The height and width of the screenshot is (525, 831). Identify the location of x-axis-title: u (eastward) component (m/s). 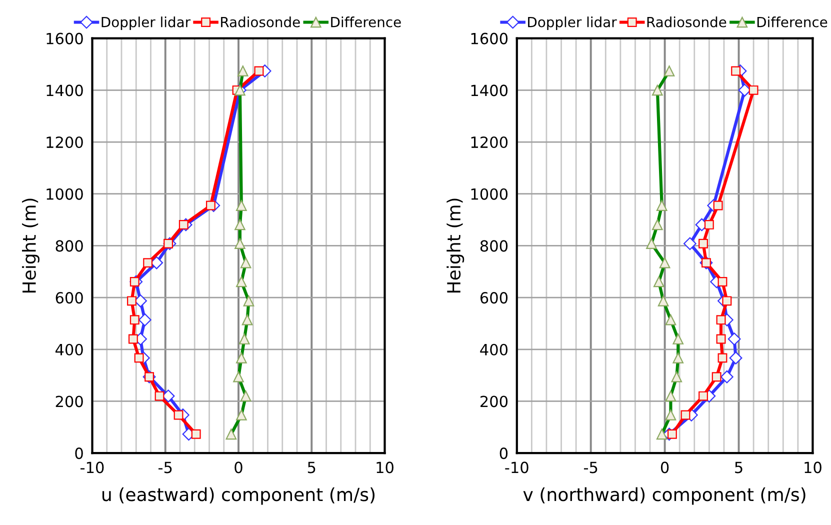
(238, 496).